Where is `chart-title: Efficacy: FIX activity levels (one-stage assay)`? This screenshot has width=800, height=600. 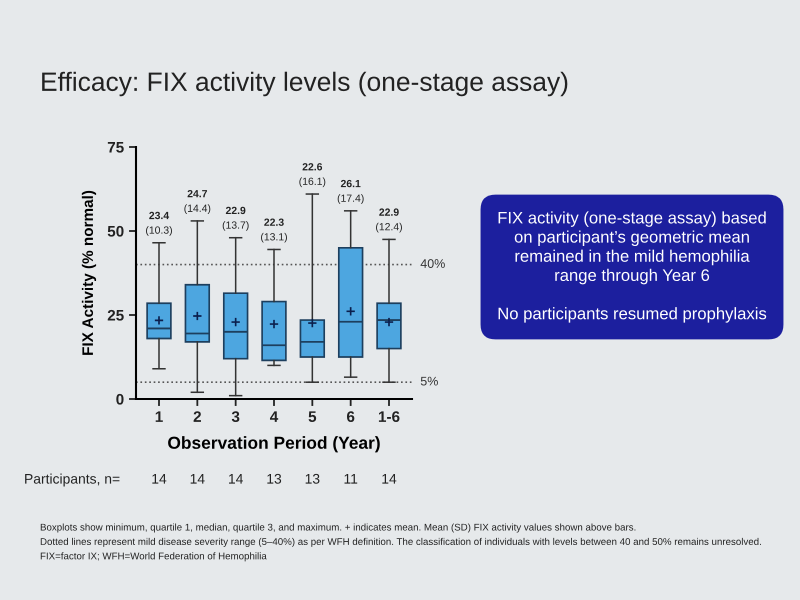 chart-title: Efficacy: FIX activity levels (one-stage assay) is located at coordinates (305, 84).